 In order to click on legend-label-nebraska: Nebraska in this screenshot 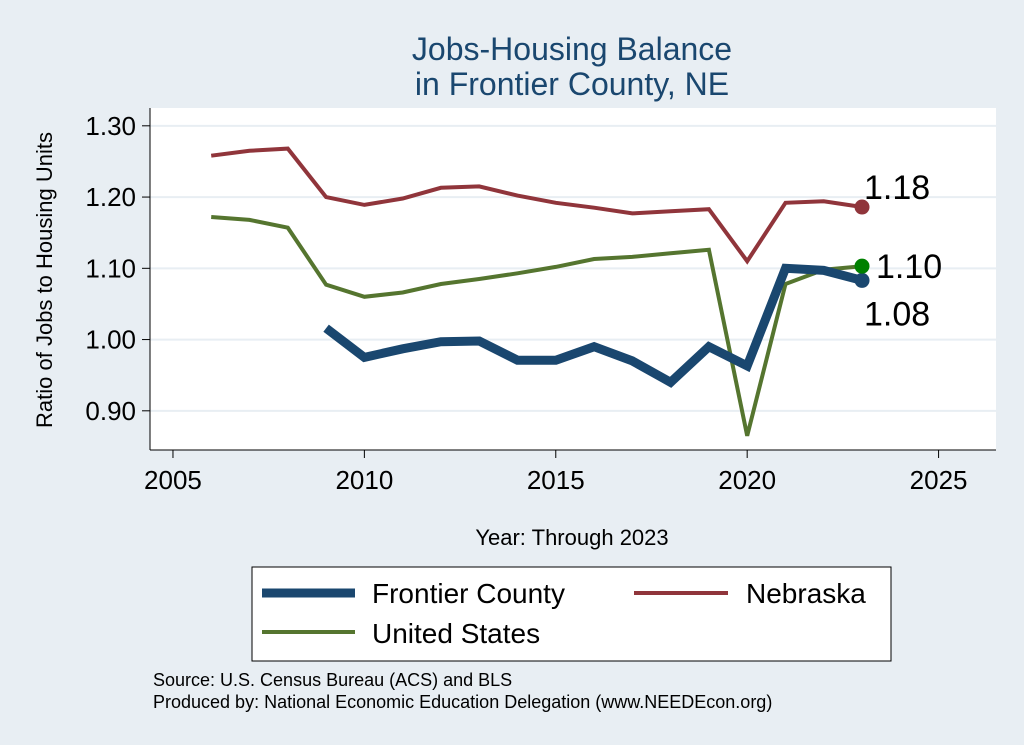, I will do `click(806, 593)`.